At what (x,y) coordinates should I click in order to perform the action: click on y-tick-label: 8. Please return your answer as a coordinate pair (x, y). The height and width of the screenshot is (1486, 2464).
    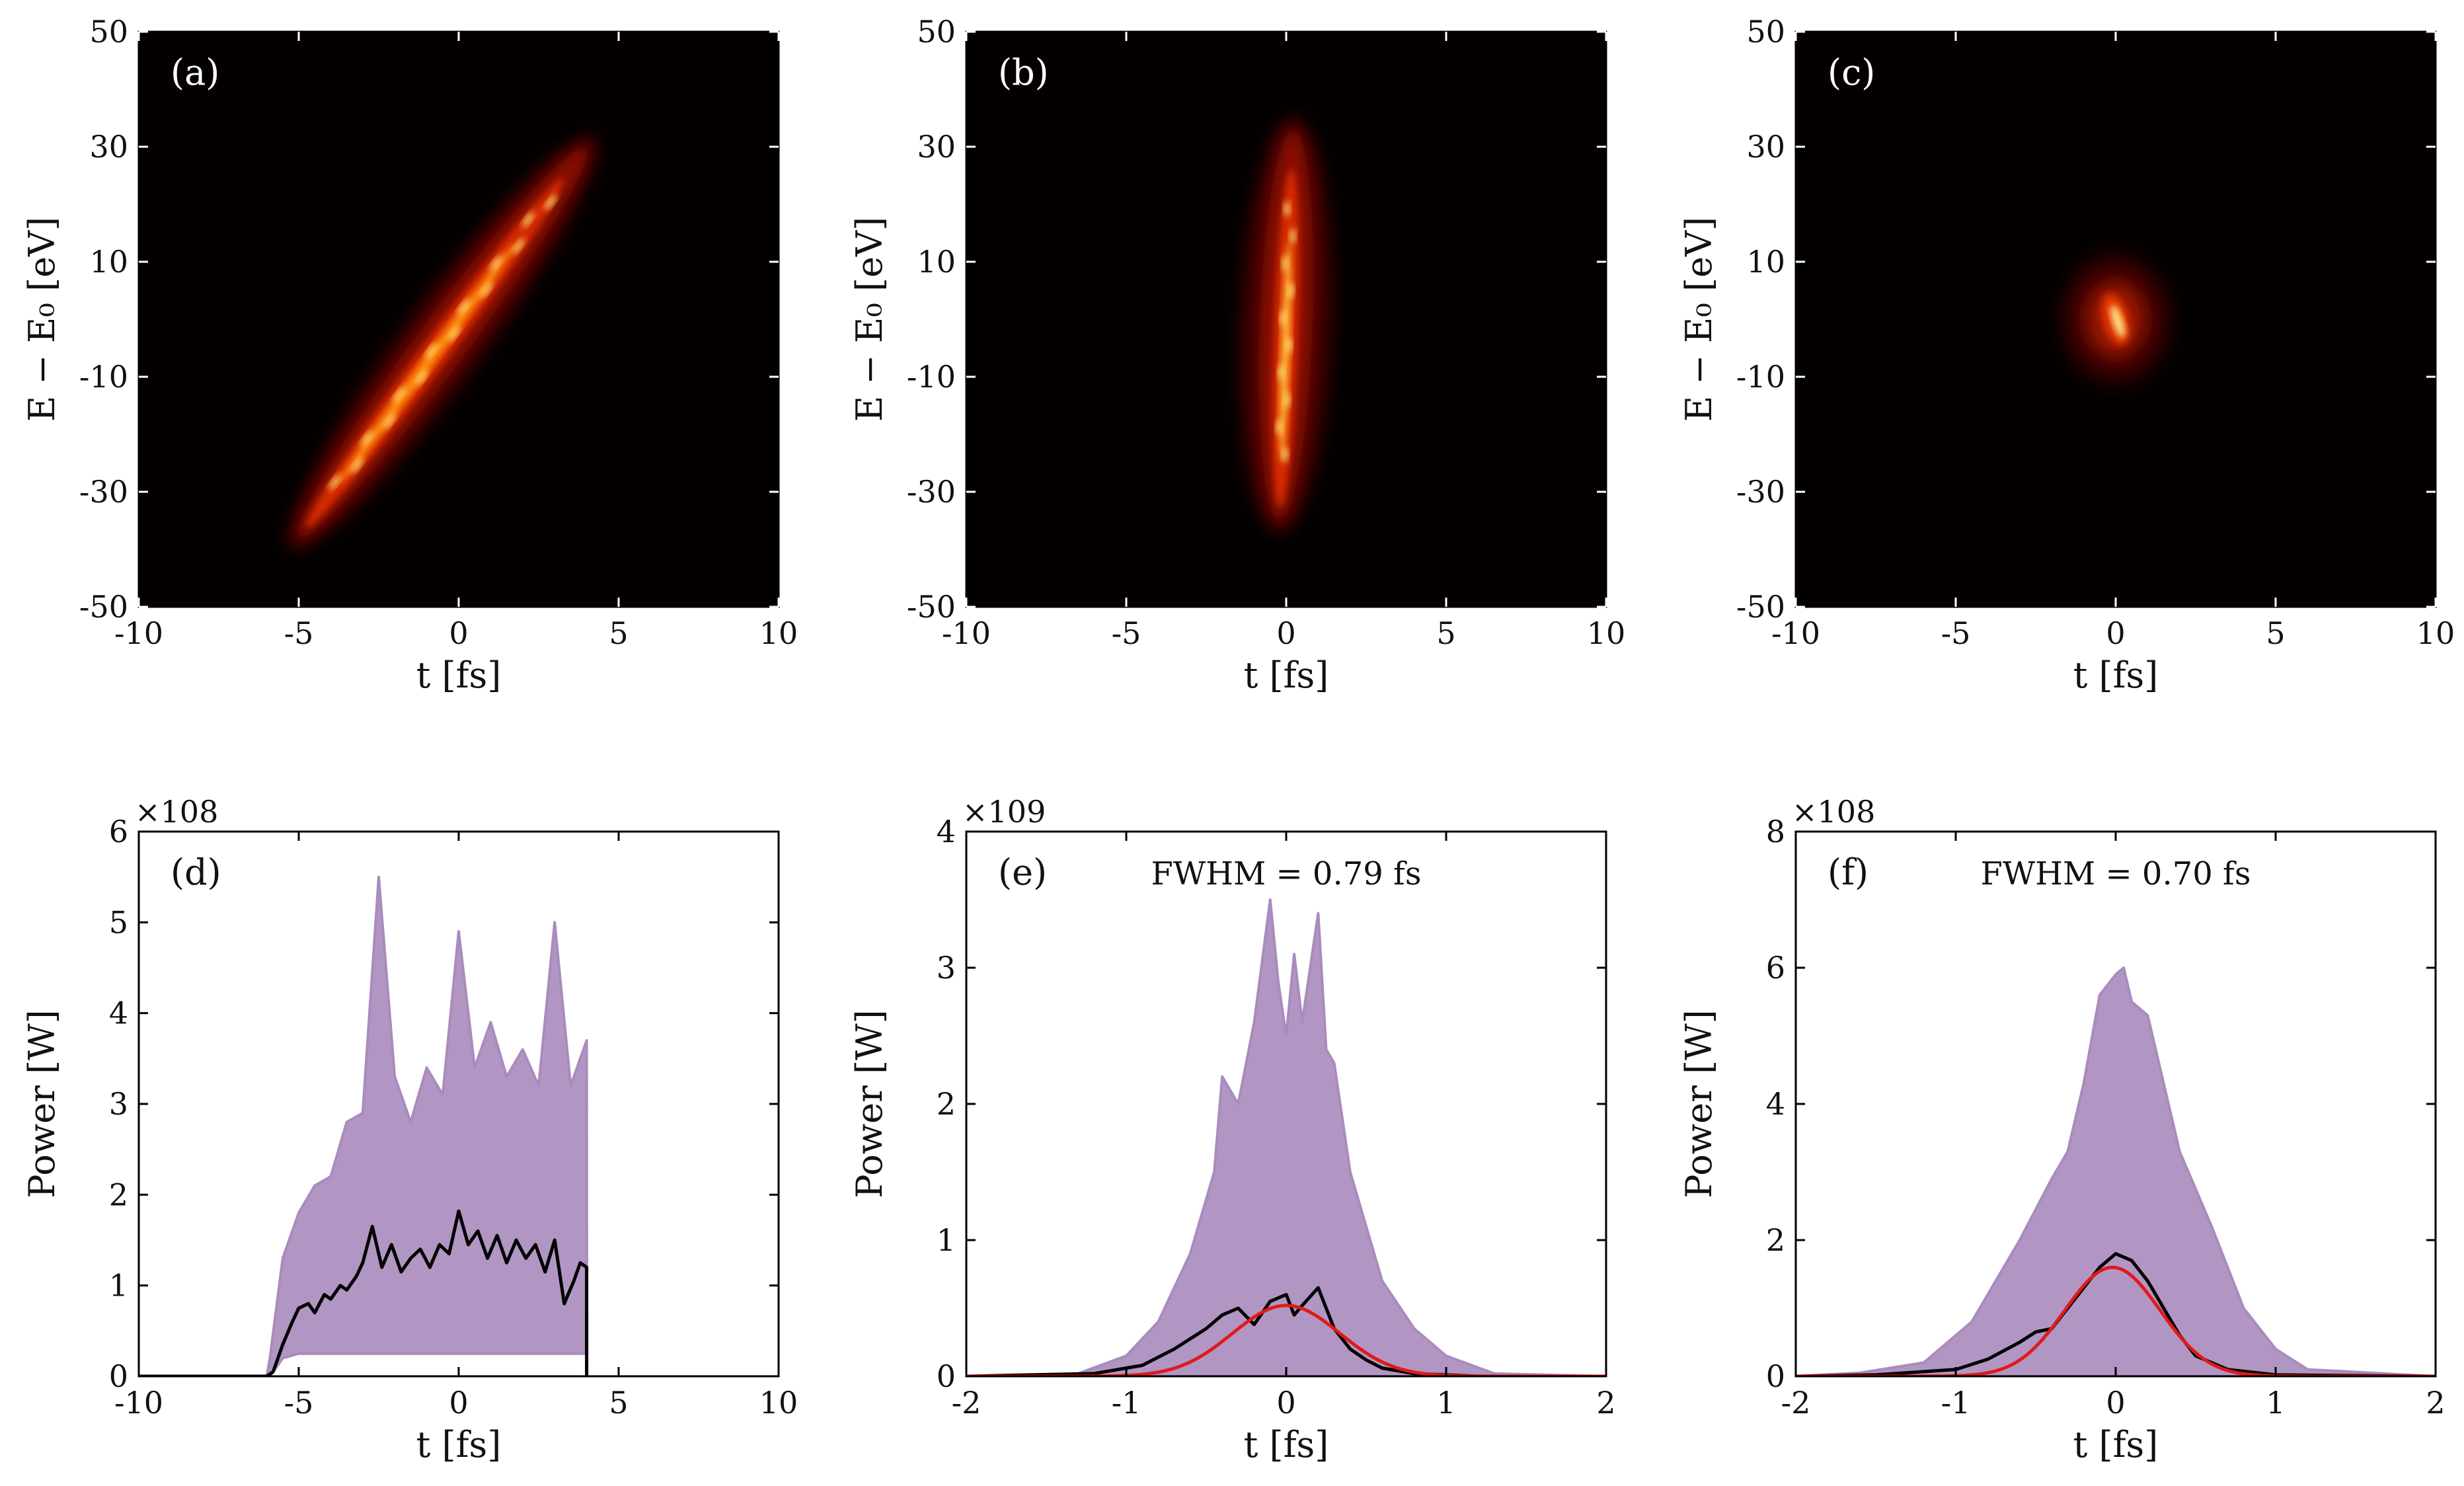
    Looking at the image, I should click on (1775, 831).